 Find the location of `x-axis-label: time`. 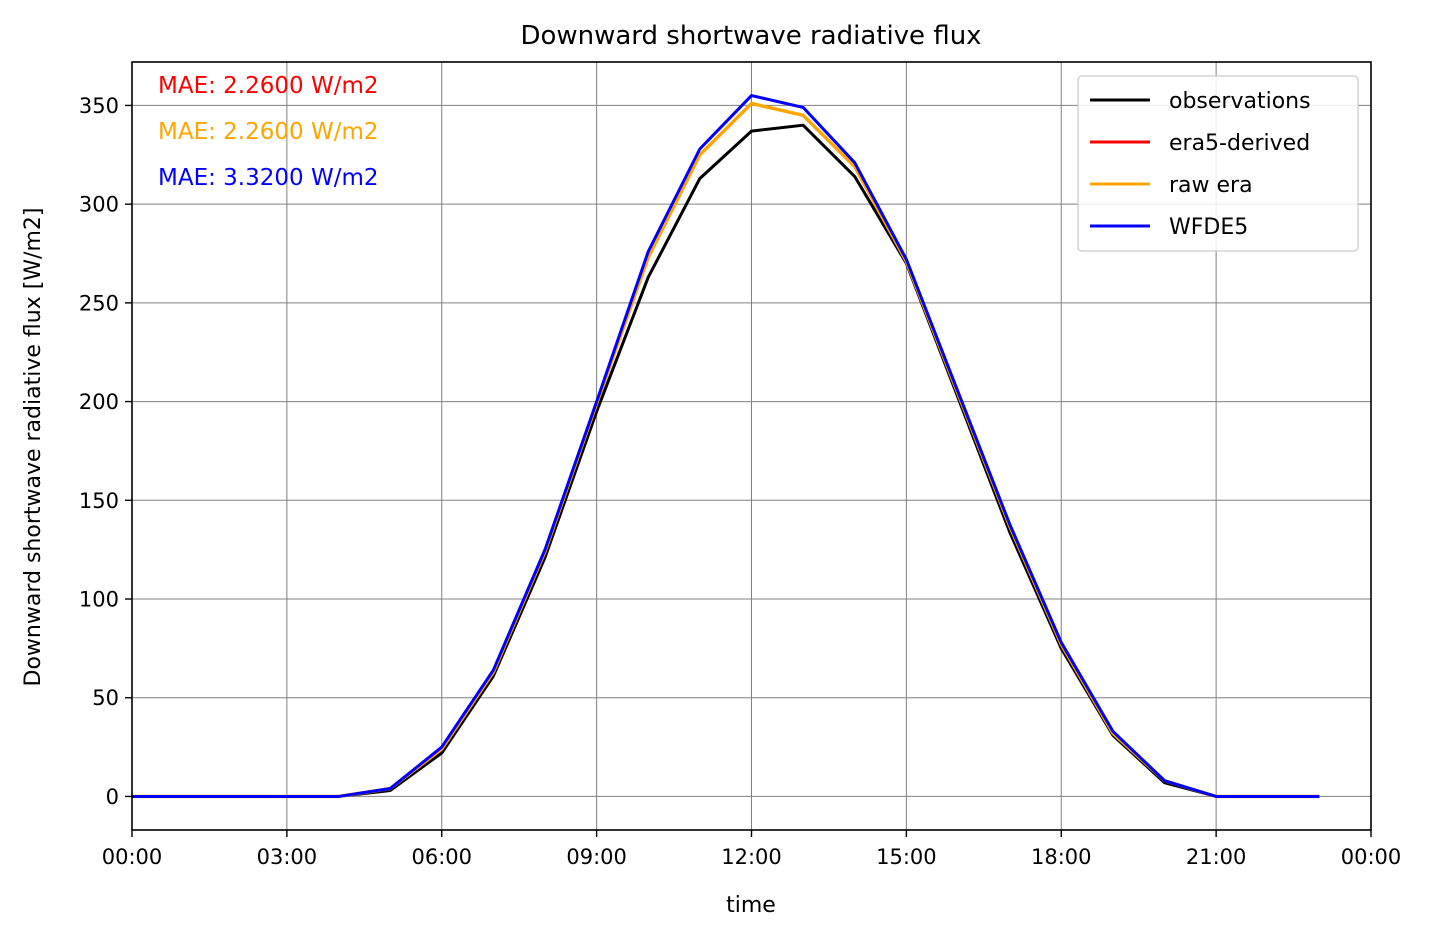

x-axis-label: time is located at coordinates (751, 905).